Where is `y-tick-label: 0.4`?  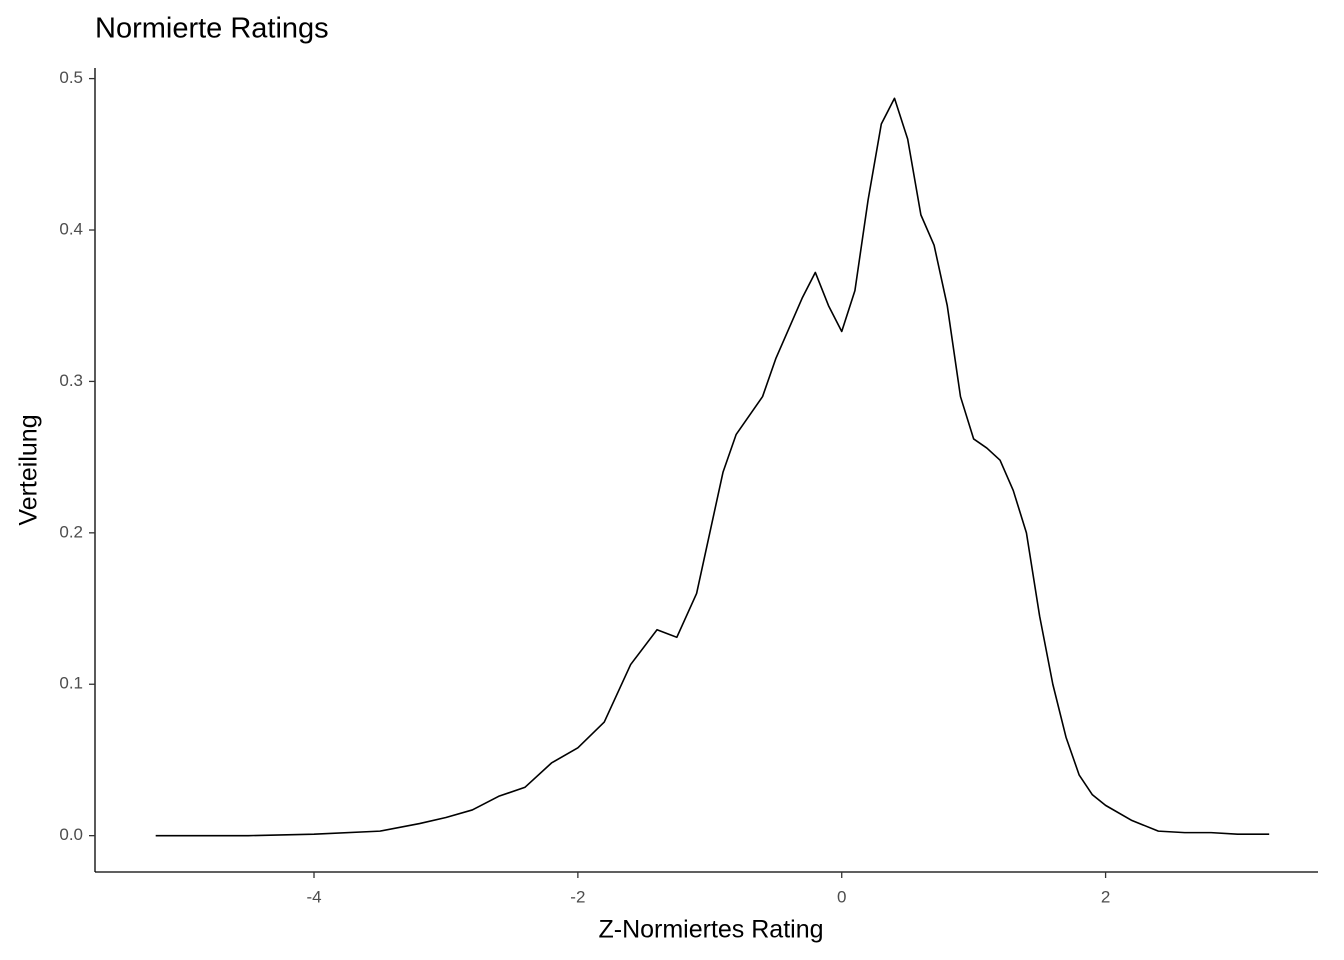 y-tick-label: 0.4 is located at coordinates (71, 228).